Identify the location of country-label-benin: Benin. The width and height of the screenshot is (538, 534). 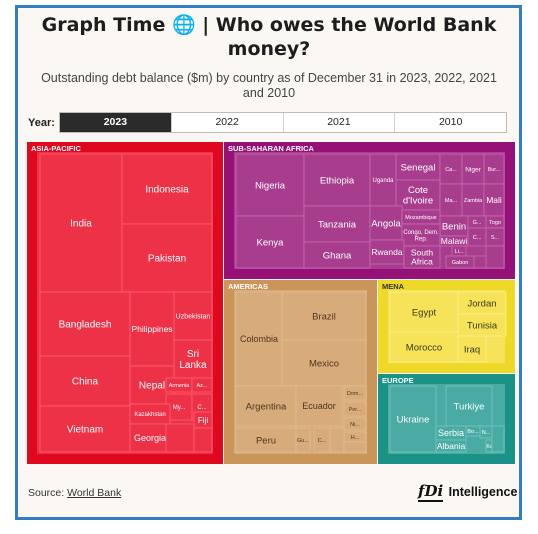
(454, 226).